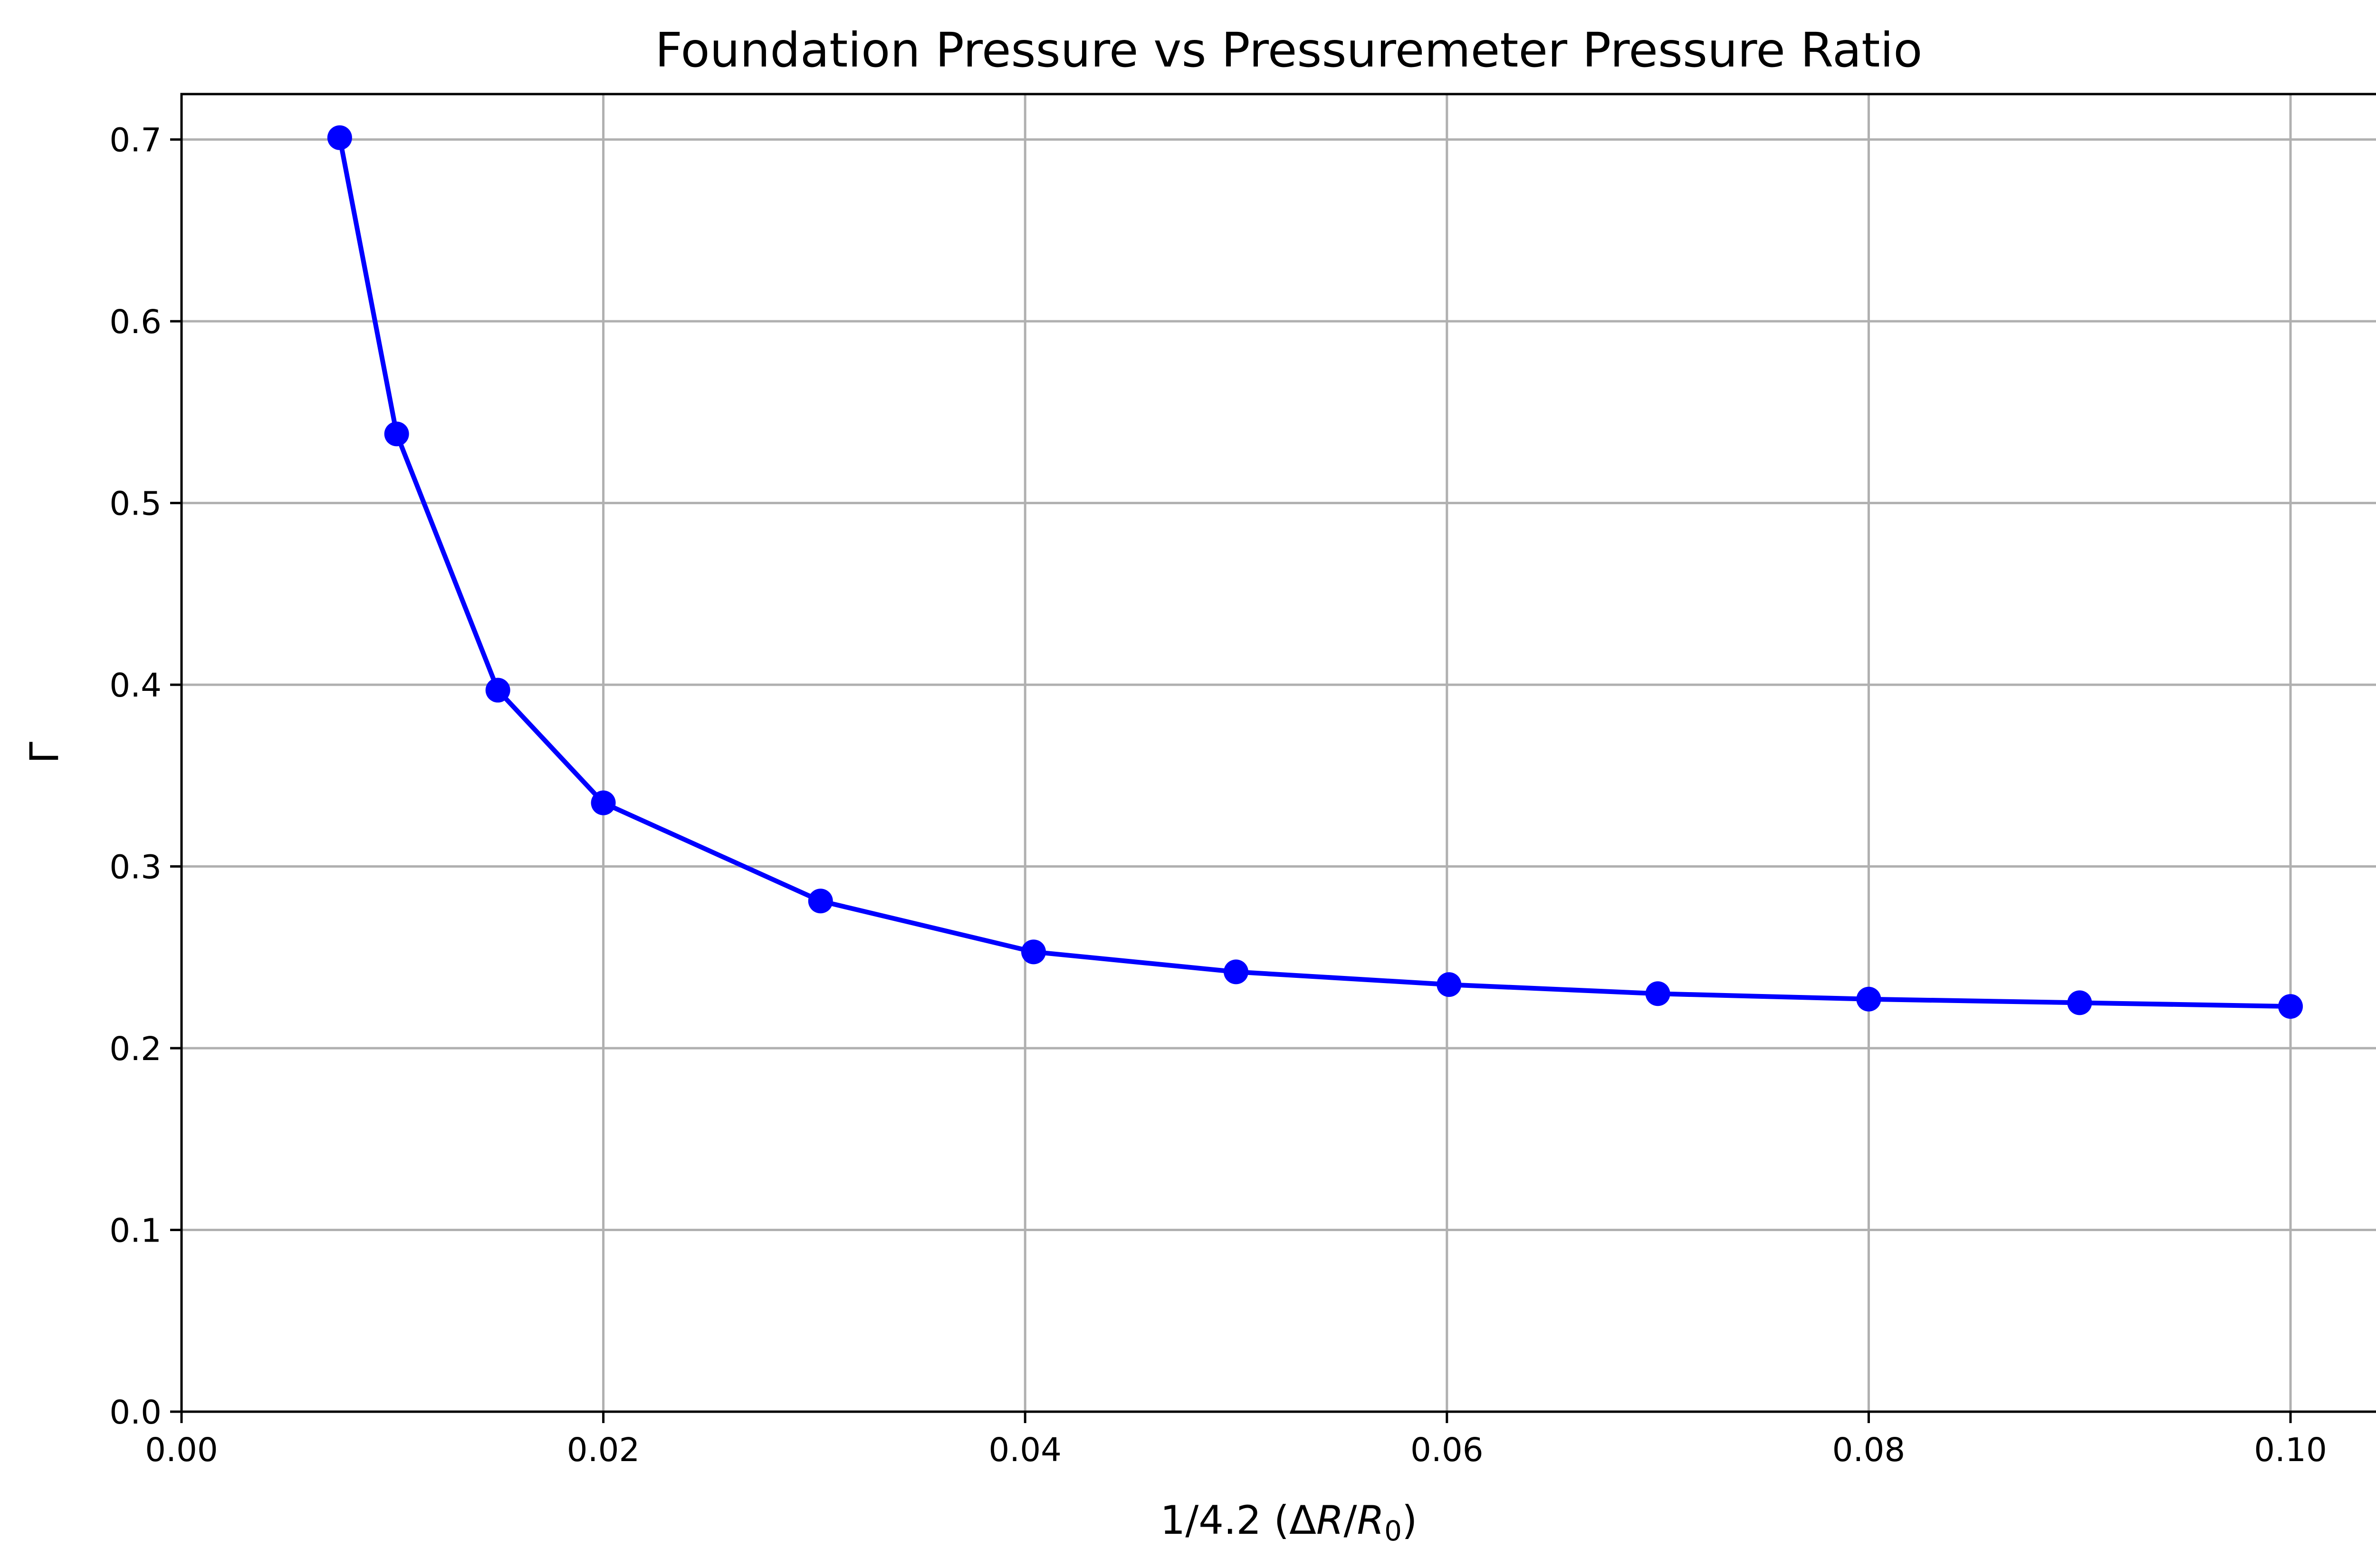 The image size is (2376, 1568). What do you see at coordinates (135, 686) in the screenshot?
I see `y-tick-label: 0.4` at bounding box center [135, 686].